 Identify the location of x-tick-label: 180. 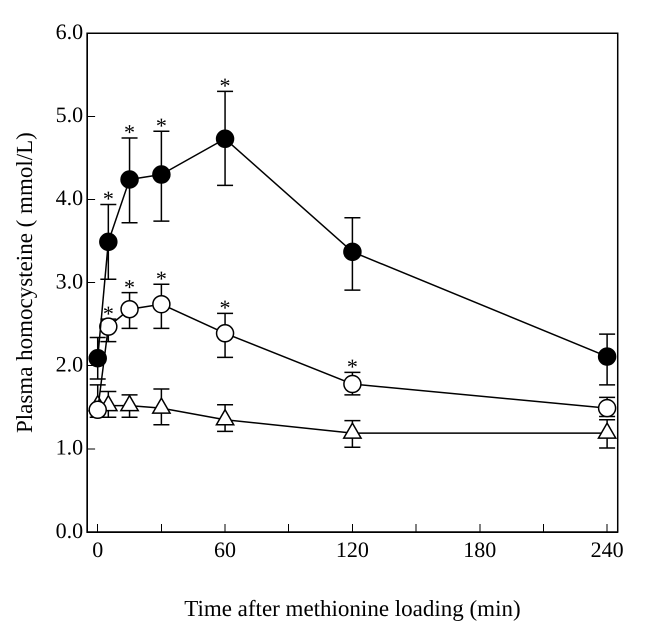
(479, 549).